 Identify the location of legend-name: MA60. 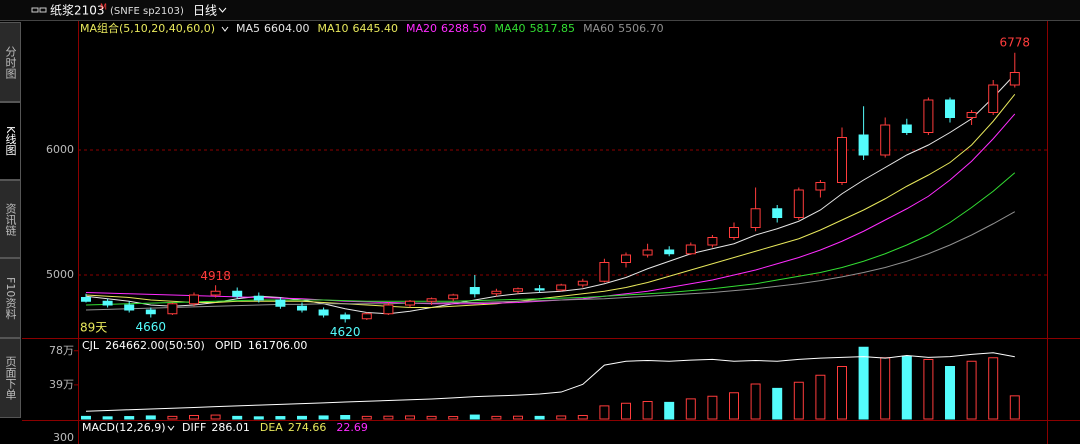
(598, 28).